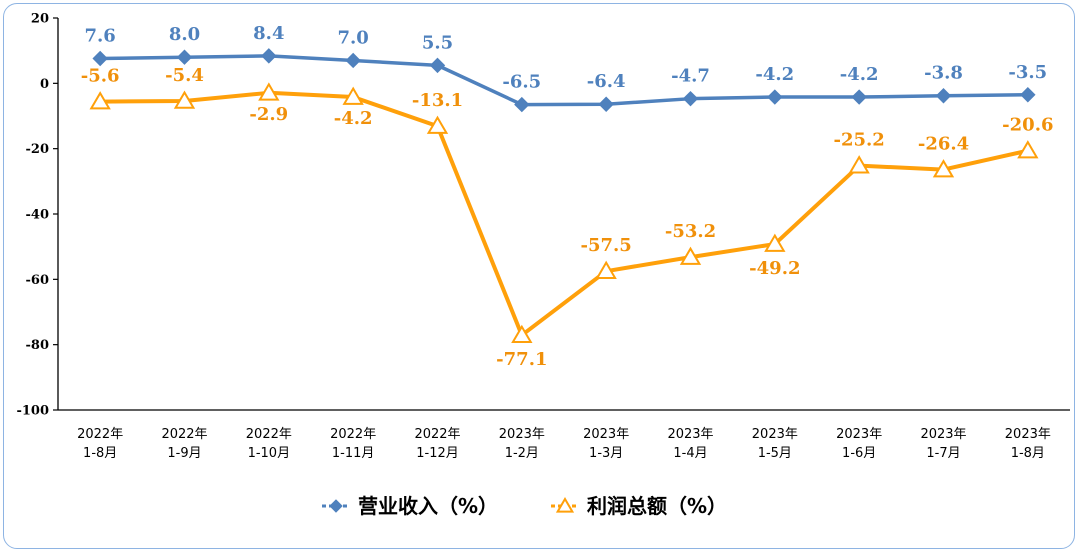 The width and height of the screenshot is (1080, 554). Describe the element at coordinates (859, 444) in the screenshot. I see `x-tick-label: 2023年 1-6月` at that location.